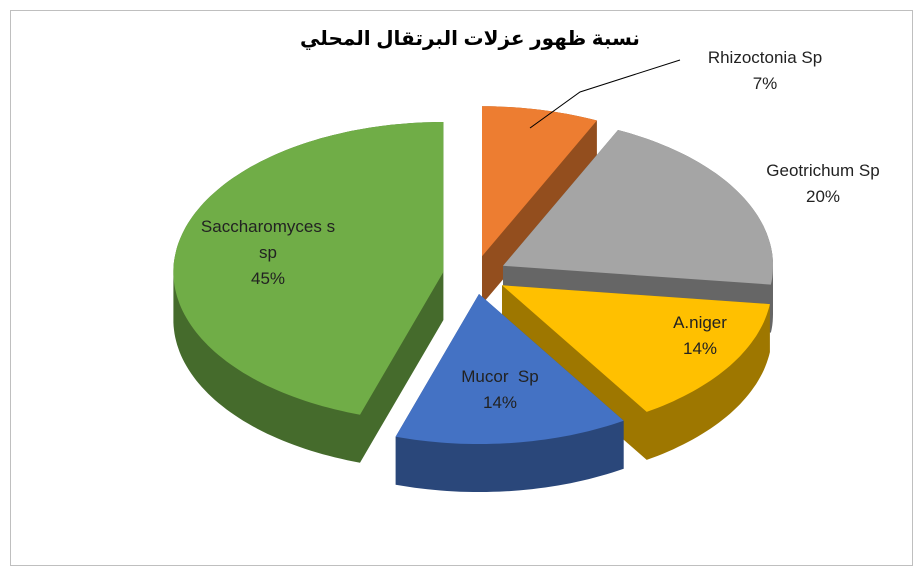 Image resolution: width=924 pixels, height=576 pixels. I want to click on value-label: 45%, so click(268, 278).